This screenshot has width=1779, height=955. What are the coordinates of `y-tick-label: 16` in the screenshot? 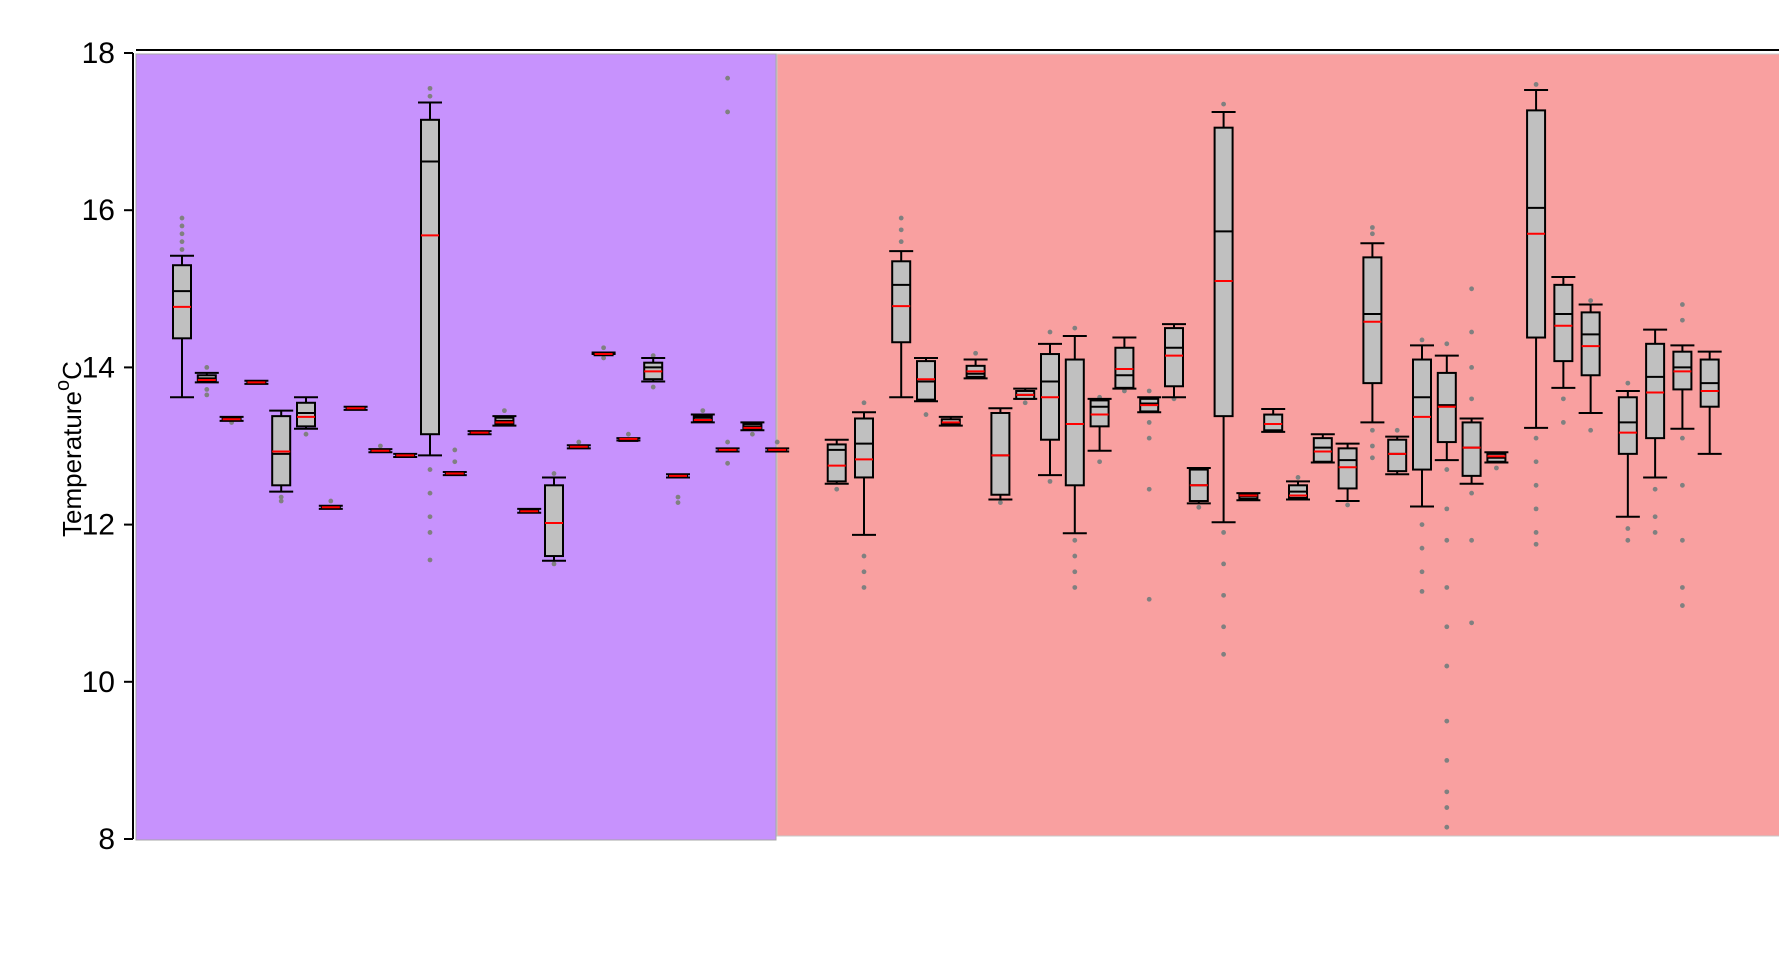 It's located at (98, 210).